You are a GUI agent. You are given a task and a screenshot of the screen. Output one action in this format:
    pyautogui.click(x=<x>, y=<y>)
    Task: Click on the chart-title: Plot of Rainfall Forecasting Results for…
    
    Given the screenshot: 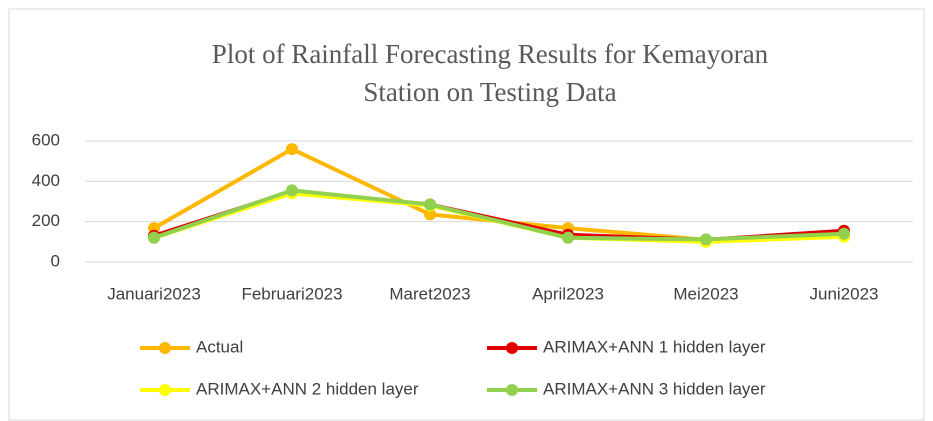 What is the action you would take?
    pyautogui.click(x=490, y=54)
    